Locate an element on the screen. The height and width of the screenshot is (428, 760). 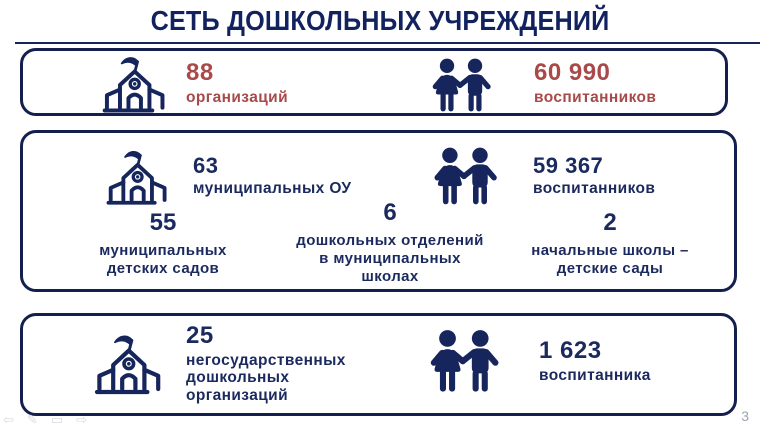
primary-school-kindergartens-substat: 2 начальные школы – детские сады is located at coordinates (610, 243).